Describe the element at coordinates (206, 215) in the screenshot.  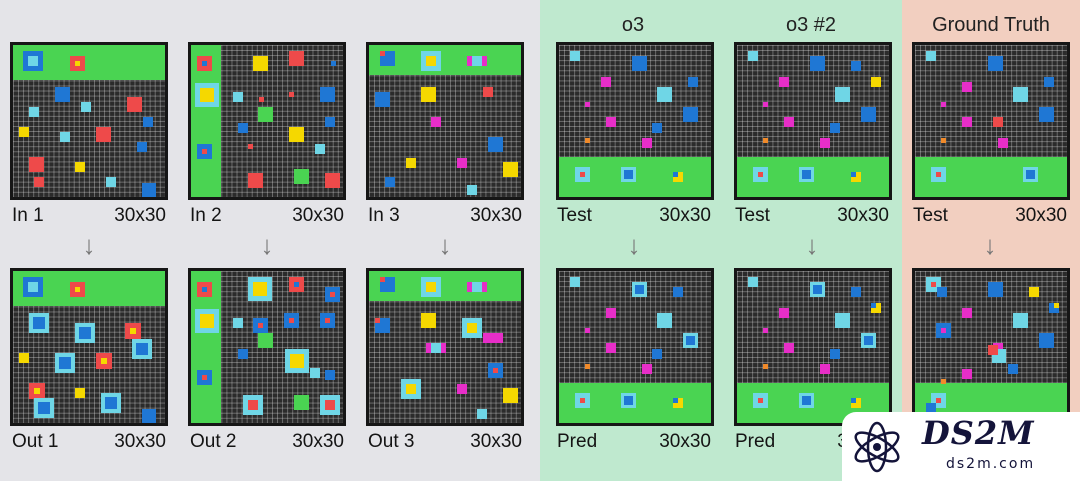
I see `panel-label: In 2` at that location.